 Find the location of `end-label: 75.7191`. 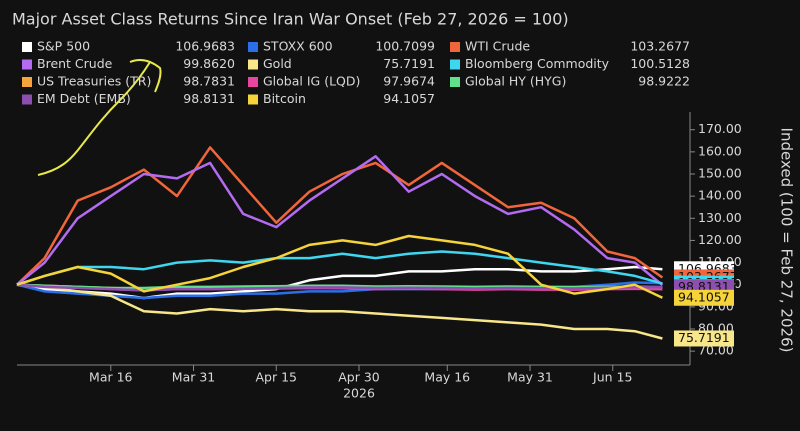

end-label: 75.7191 is located at coordinates (704, 337).